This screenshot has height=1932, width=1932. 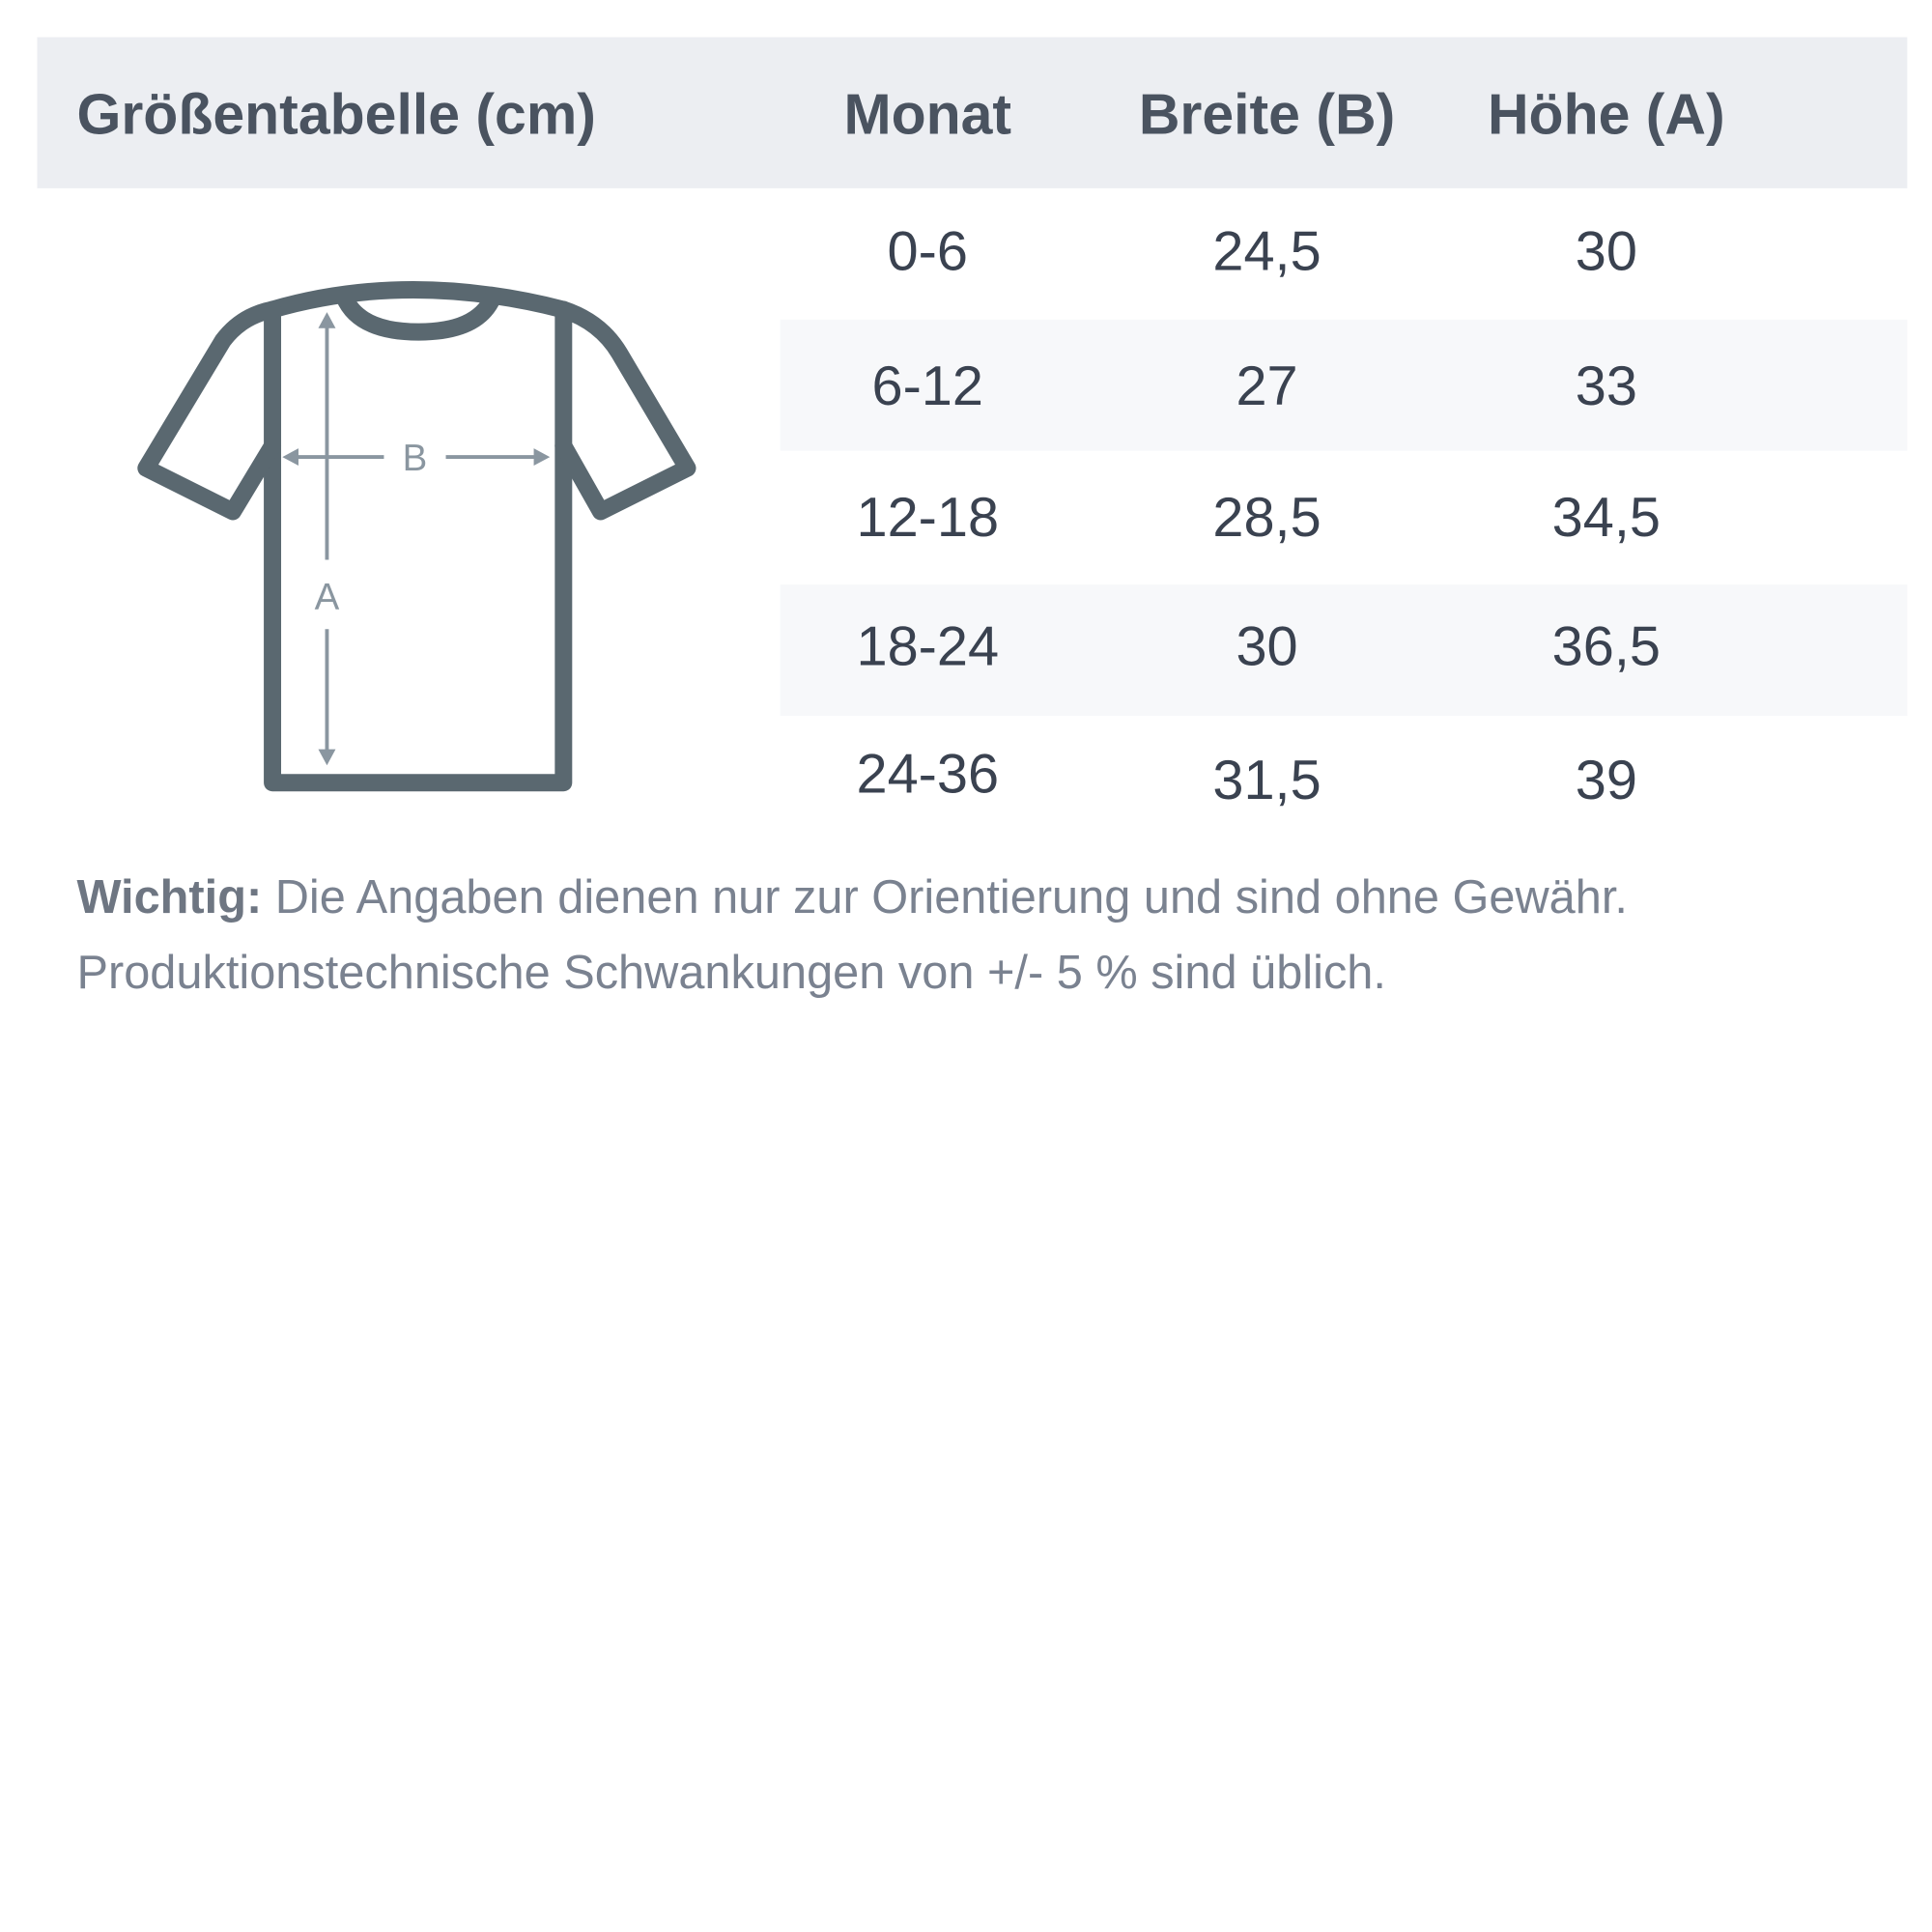 I want to click on table-title: Größentabelle (cm), so click(x=336, y=114).